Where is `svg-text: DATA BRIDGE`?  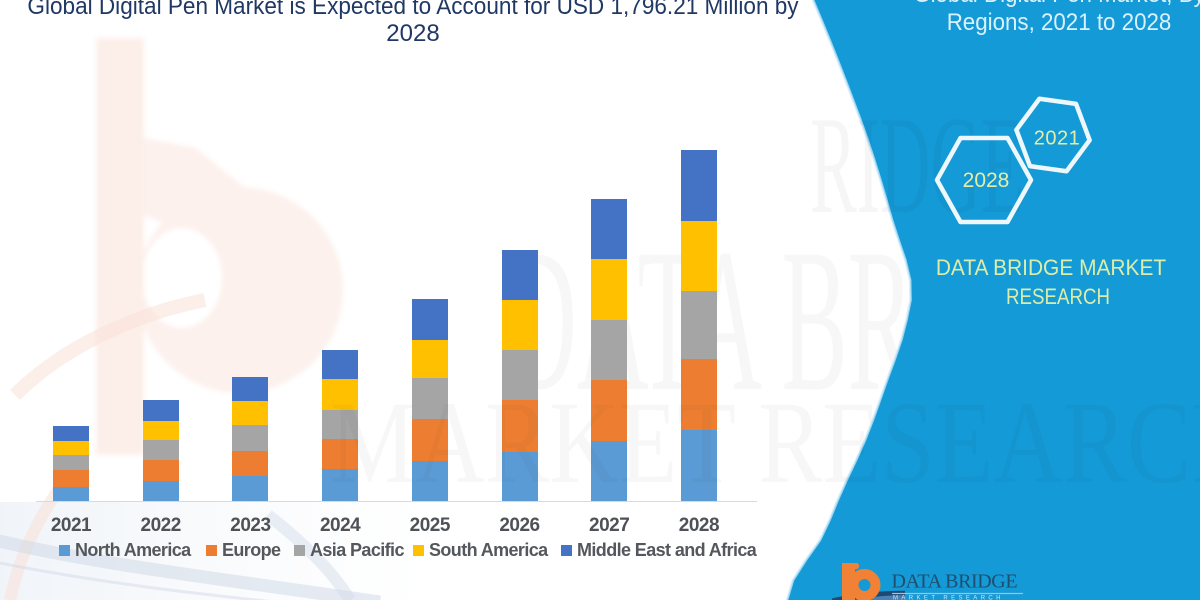
svg-text: DATA BRIDGE is located at coordinates (955, 582).